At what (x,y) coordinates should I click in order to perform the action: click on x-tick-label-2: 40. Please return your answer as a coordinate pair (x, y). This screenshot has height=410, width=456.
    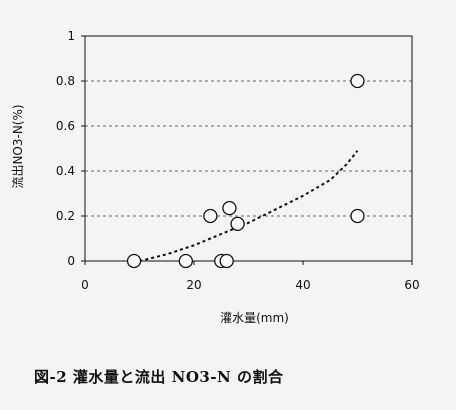
    Looking at the image, I should click on (302, 285).